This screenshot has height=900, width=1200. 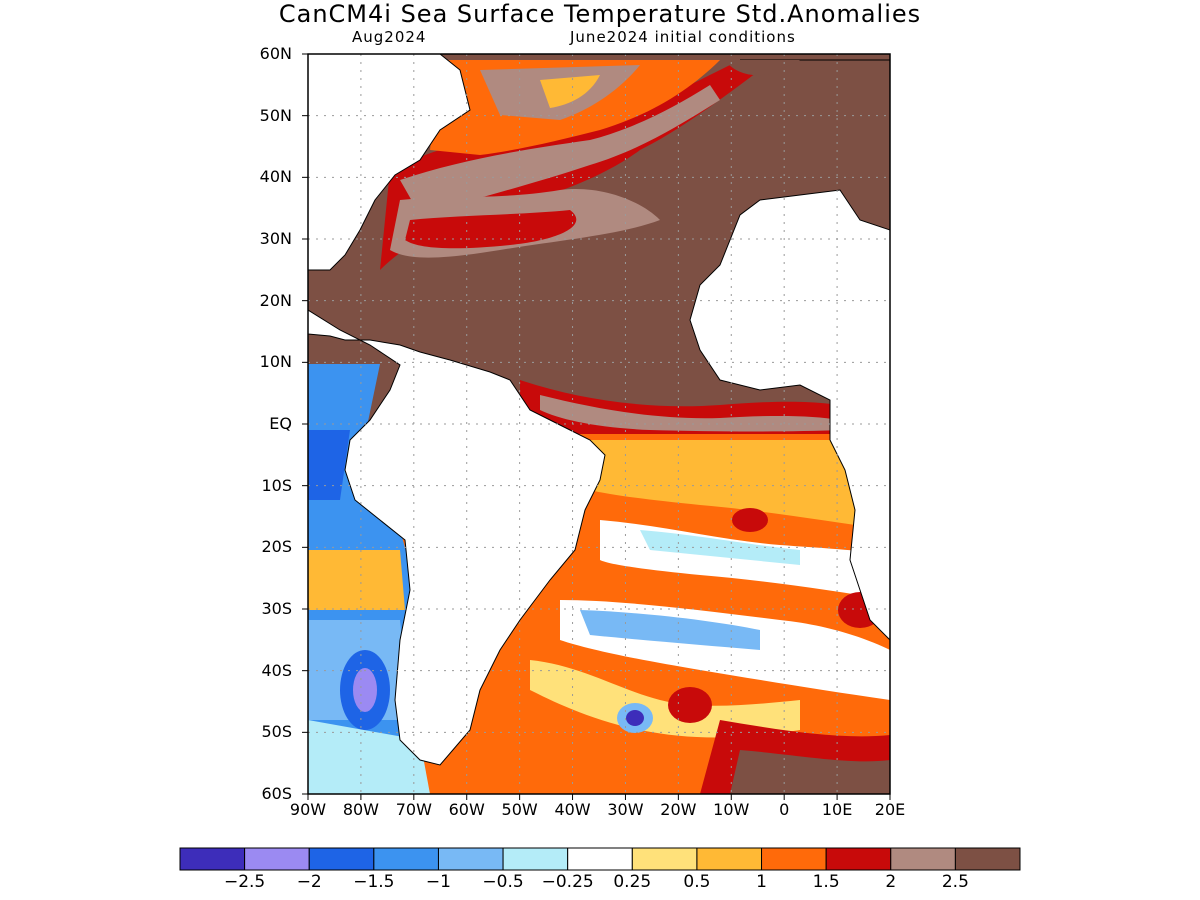 I want to click on colorbar-label: −2, so click(x=309, y=882).